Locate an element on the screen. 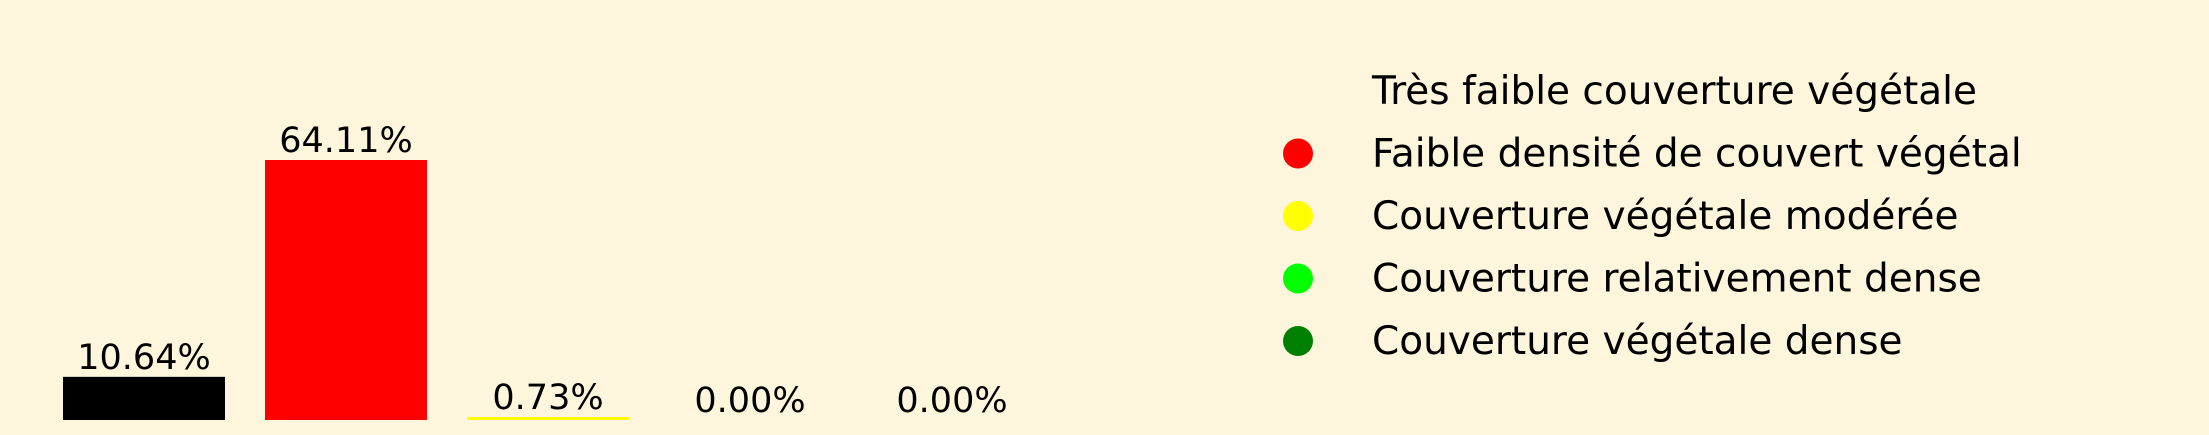  legend-label-5: Couverture végétale dense is located at coordinates (1637, 341).